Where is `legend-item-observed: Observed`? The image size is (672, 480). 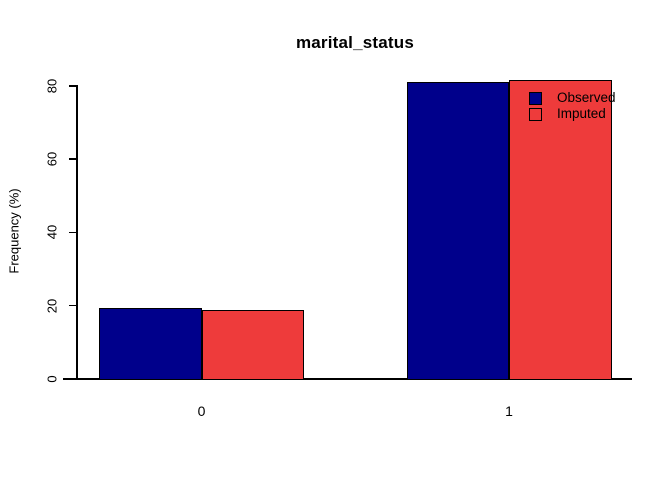 legend-item-observed: Observed is located at coordinates (572, 98).